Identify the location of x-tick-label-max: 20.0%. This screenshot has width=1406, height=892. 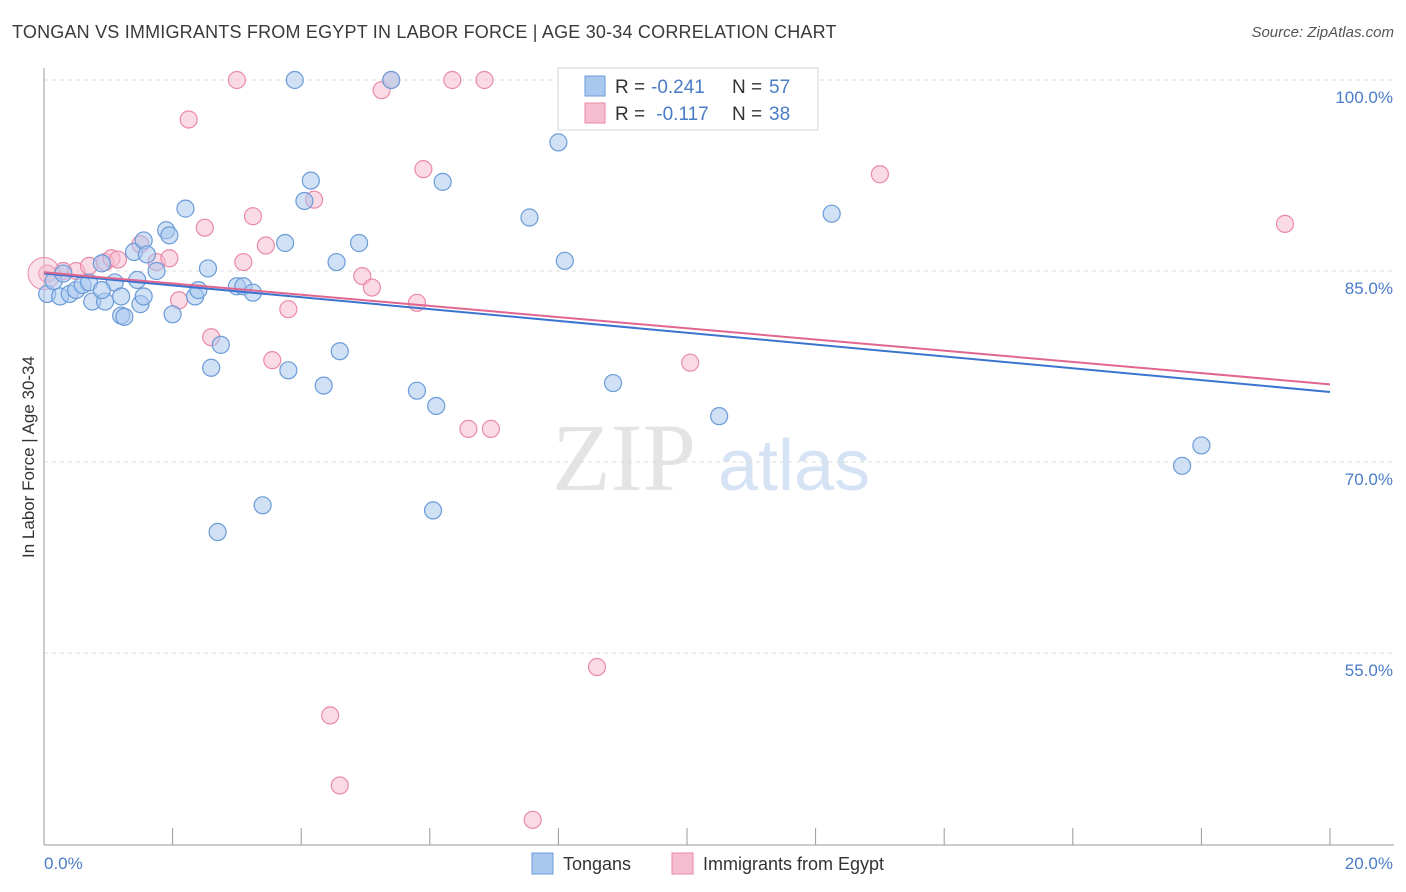
(1369, 863).